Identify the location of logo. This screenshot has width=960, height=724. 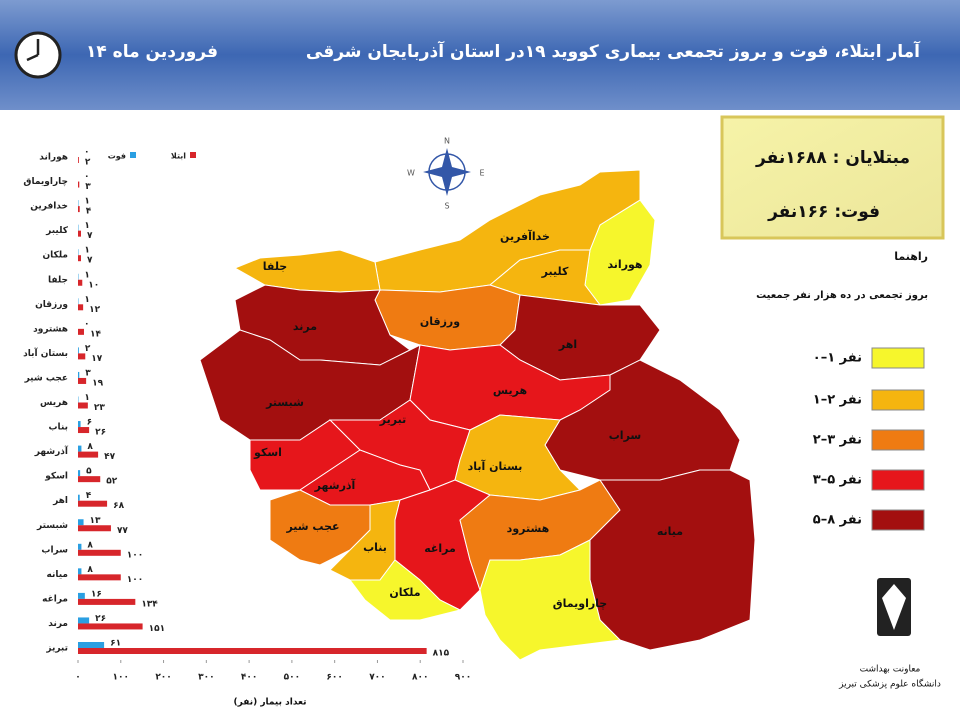
(894, 607).